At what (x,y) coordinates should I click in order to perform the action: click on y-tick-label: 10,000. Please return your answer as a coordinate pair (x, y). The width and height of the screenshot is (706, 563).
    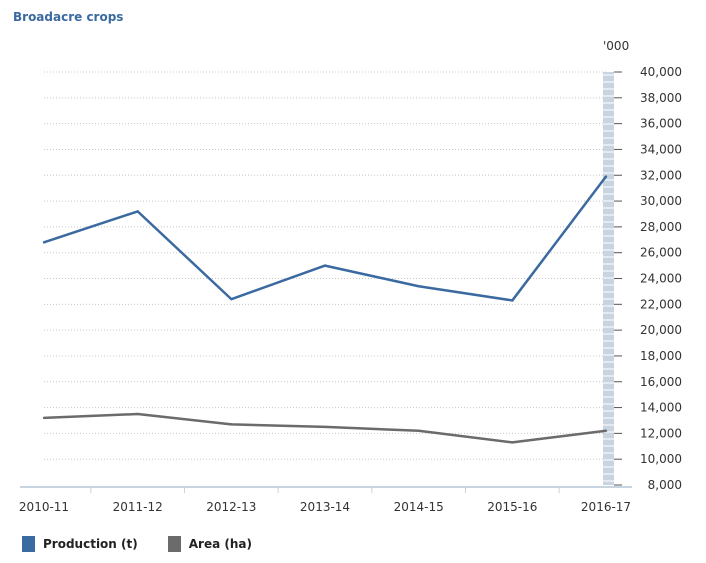
    Looking at the image, I should click on (661, 459).